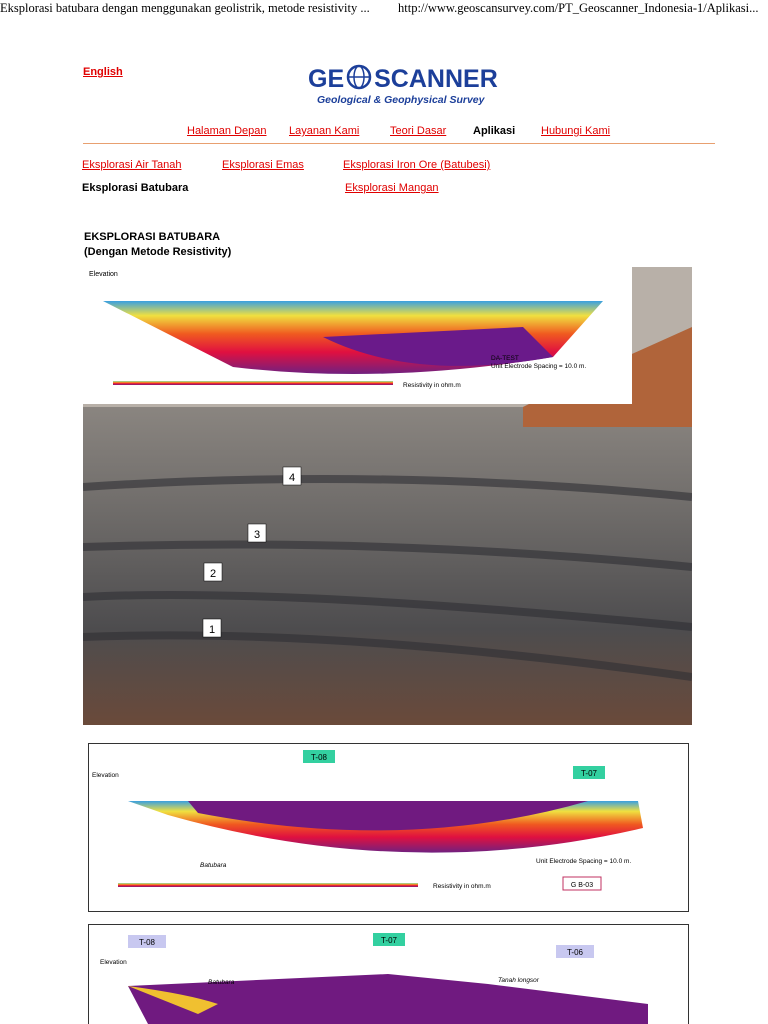 The height and width of the screenshot is (1024, 768). Describe the element at coordinates (359, 77) in the screenshot. I see `logo-globe` at that location.